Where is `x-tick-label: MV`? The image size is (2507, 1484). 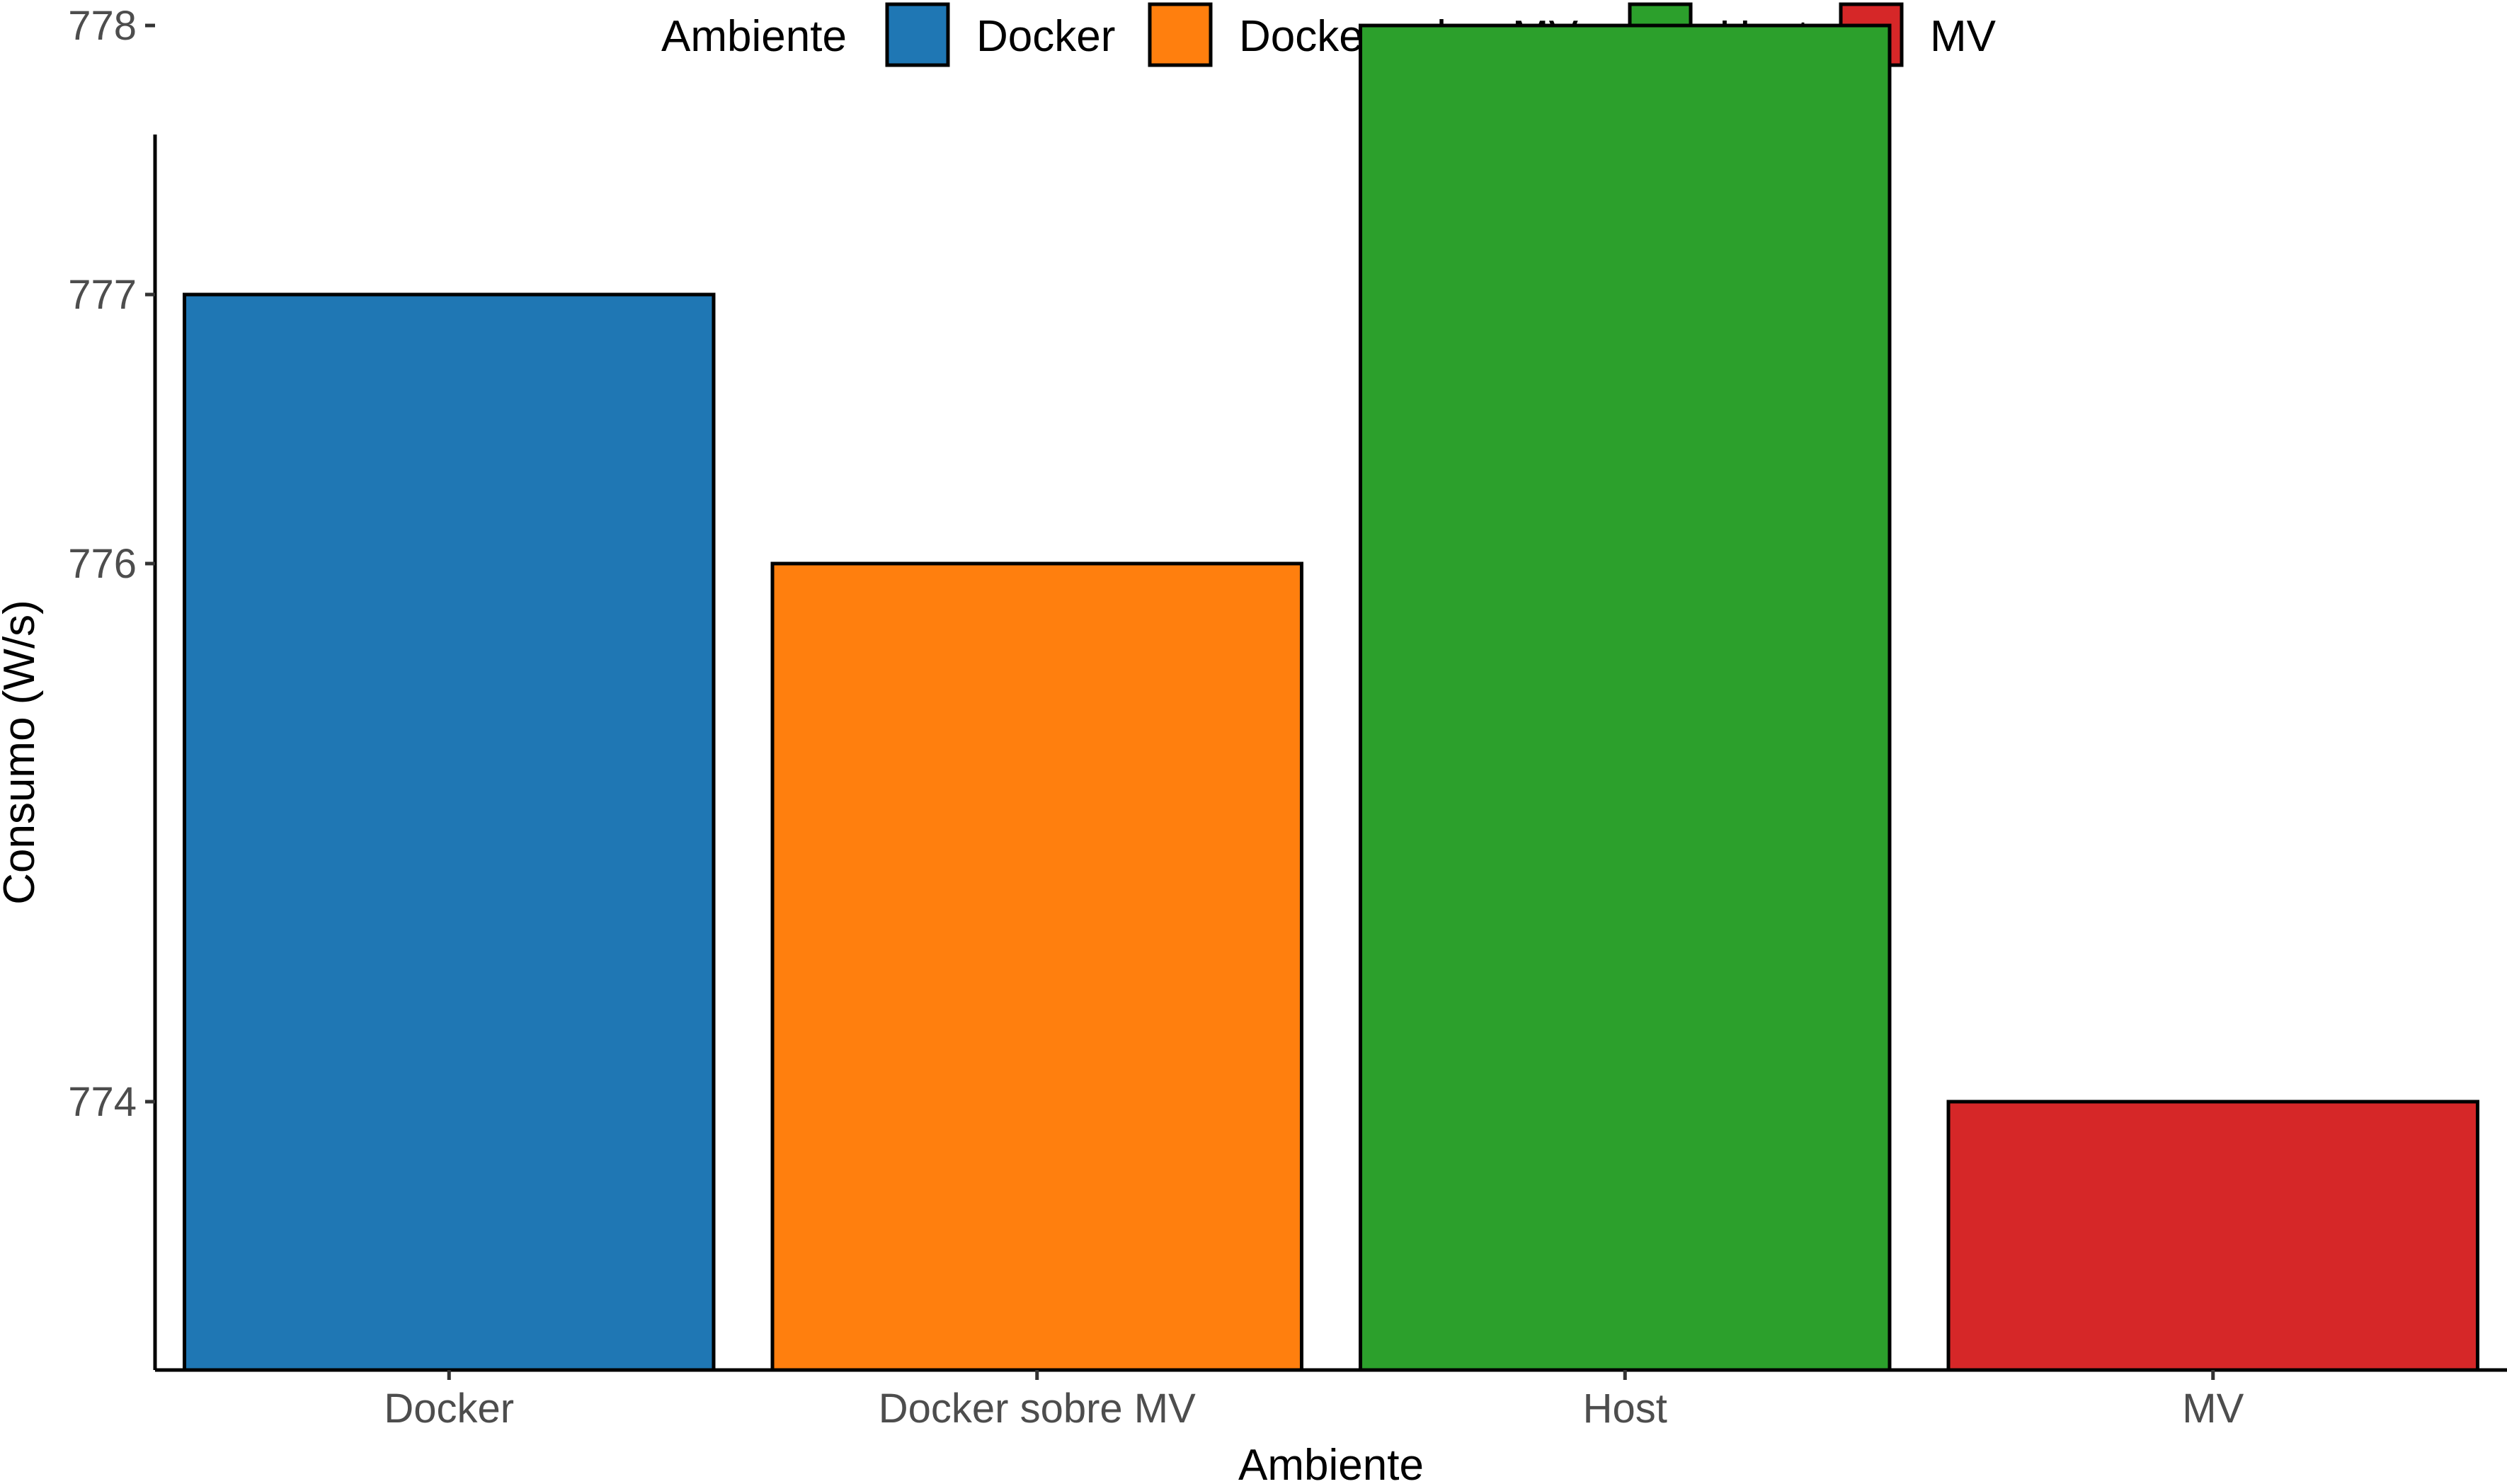 x-tick-label: MV is located at coordinates (2213, 1409).